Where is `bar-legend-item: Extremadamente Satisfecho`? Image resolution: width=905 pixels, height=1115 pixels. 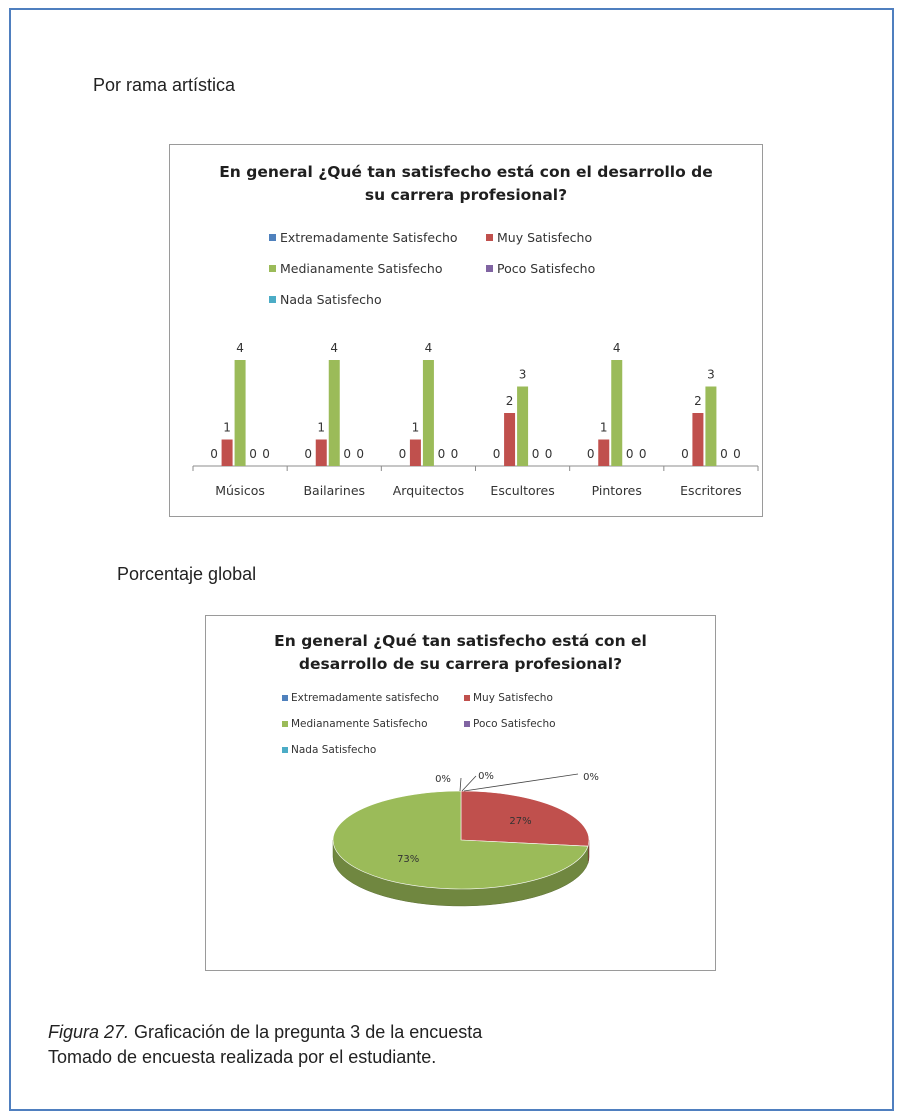
bar-legend-item: Extremadamente Satisfecho is located at coordinates (363, 237).